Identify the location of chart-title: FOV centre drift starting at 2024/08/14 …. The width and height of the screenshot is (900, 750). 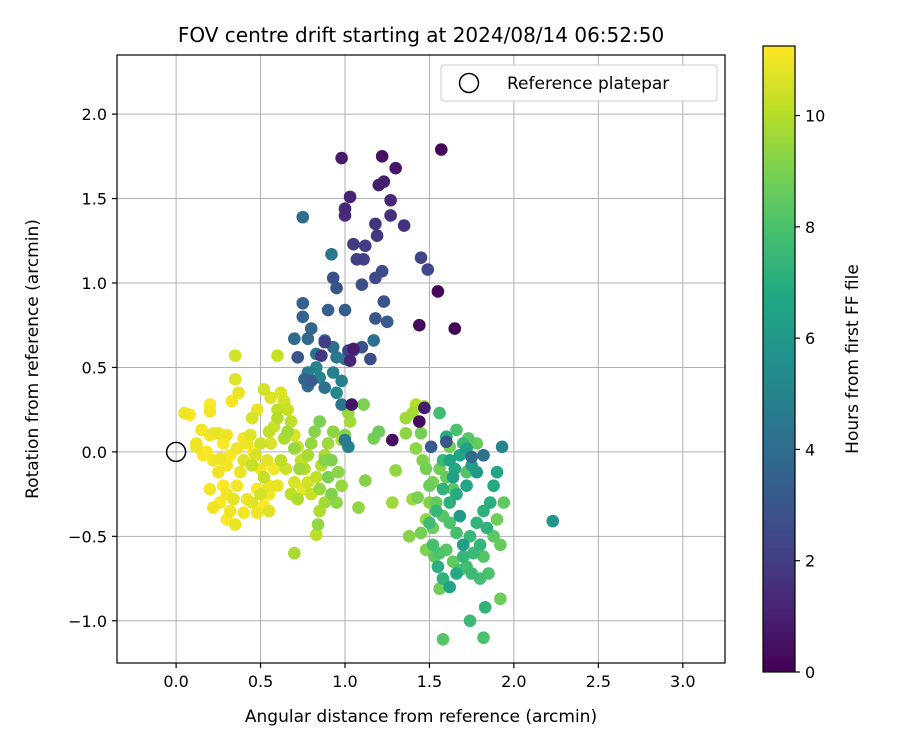
(421, 35).